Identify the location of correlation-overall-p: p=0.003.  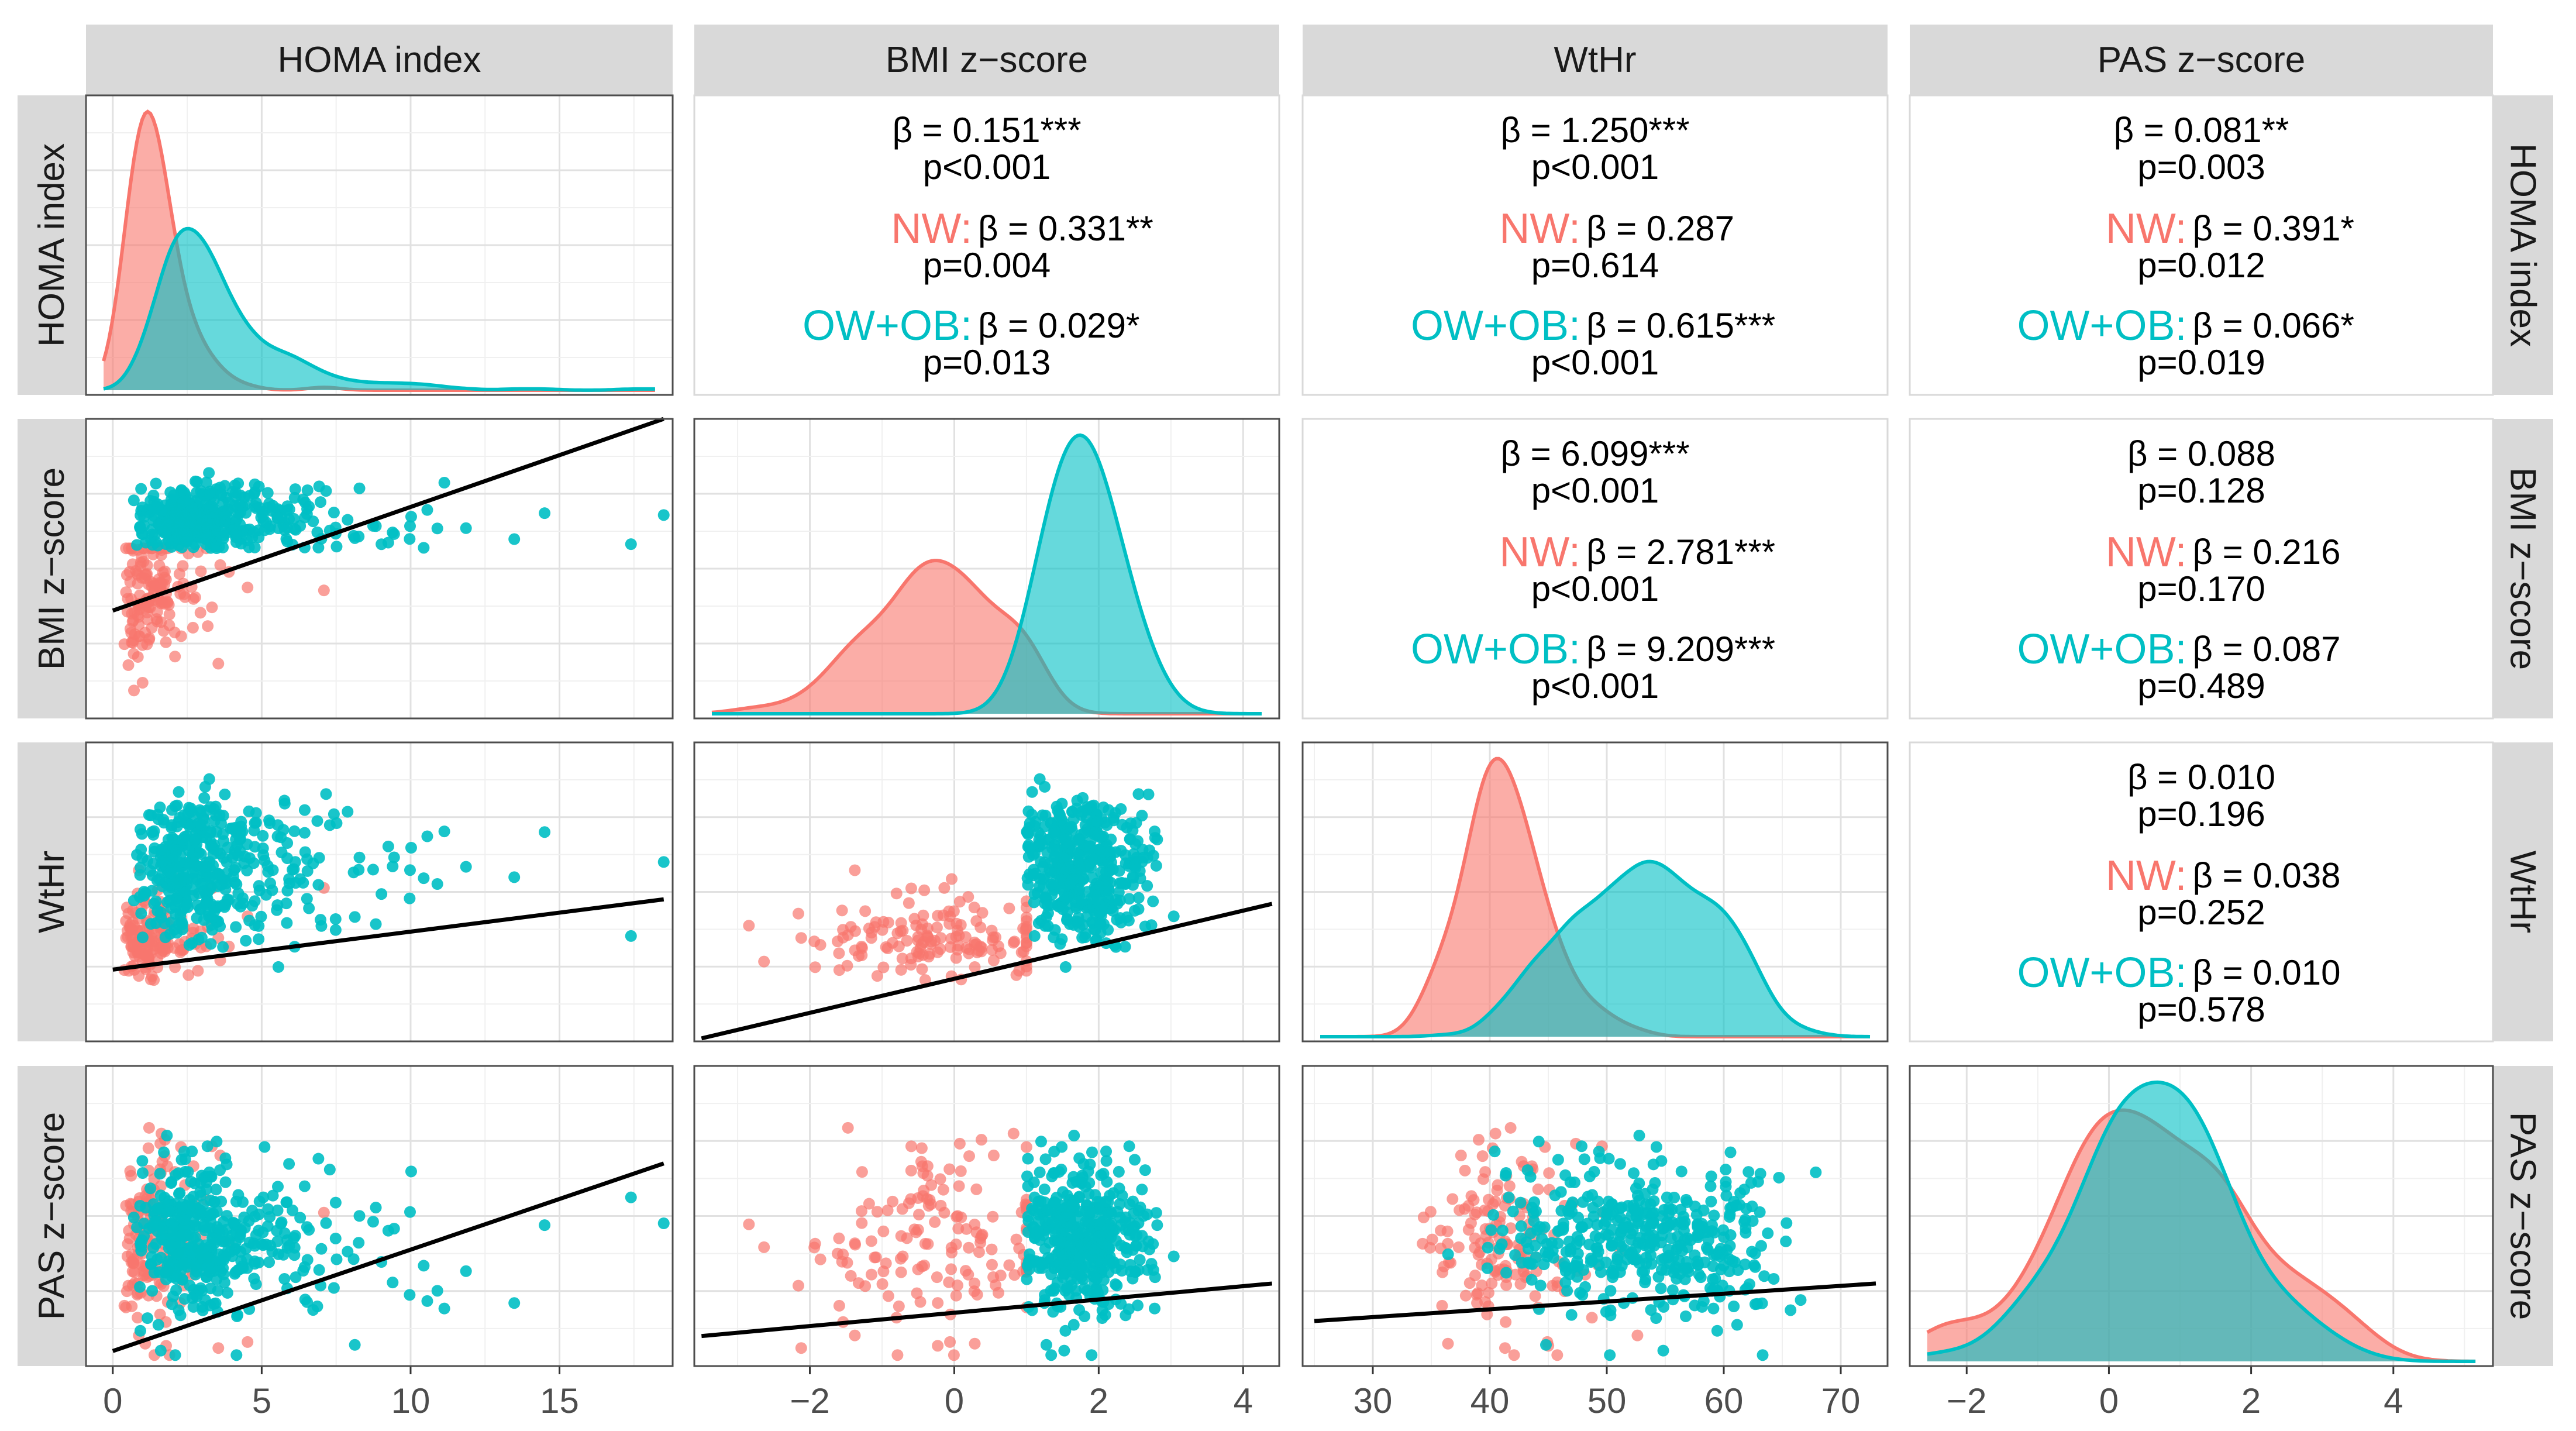
(2201, 167).